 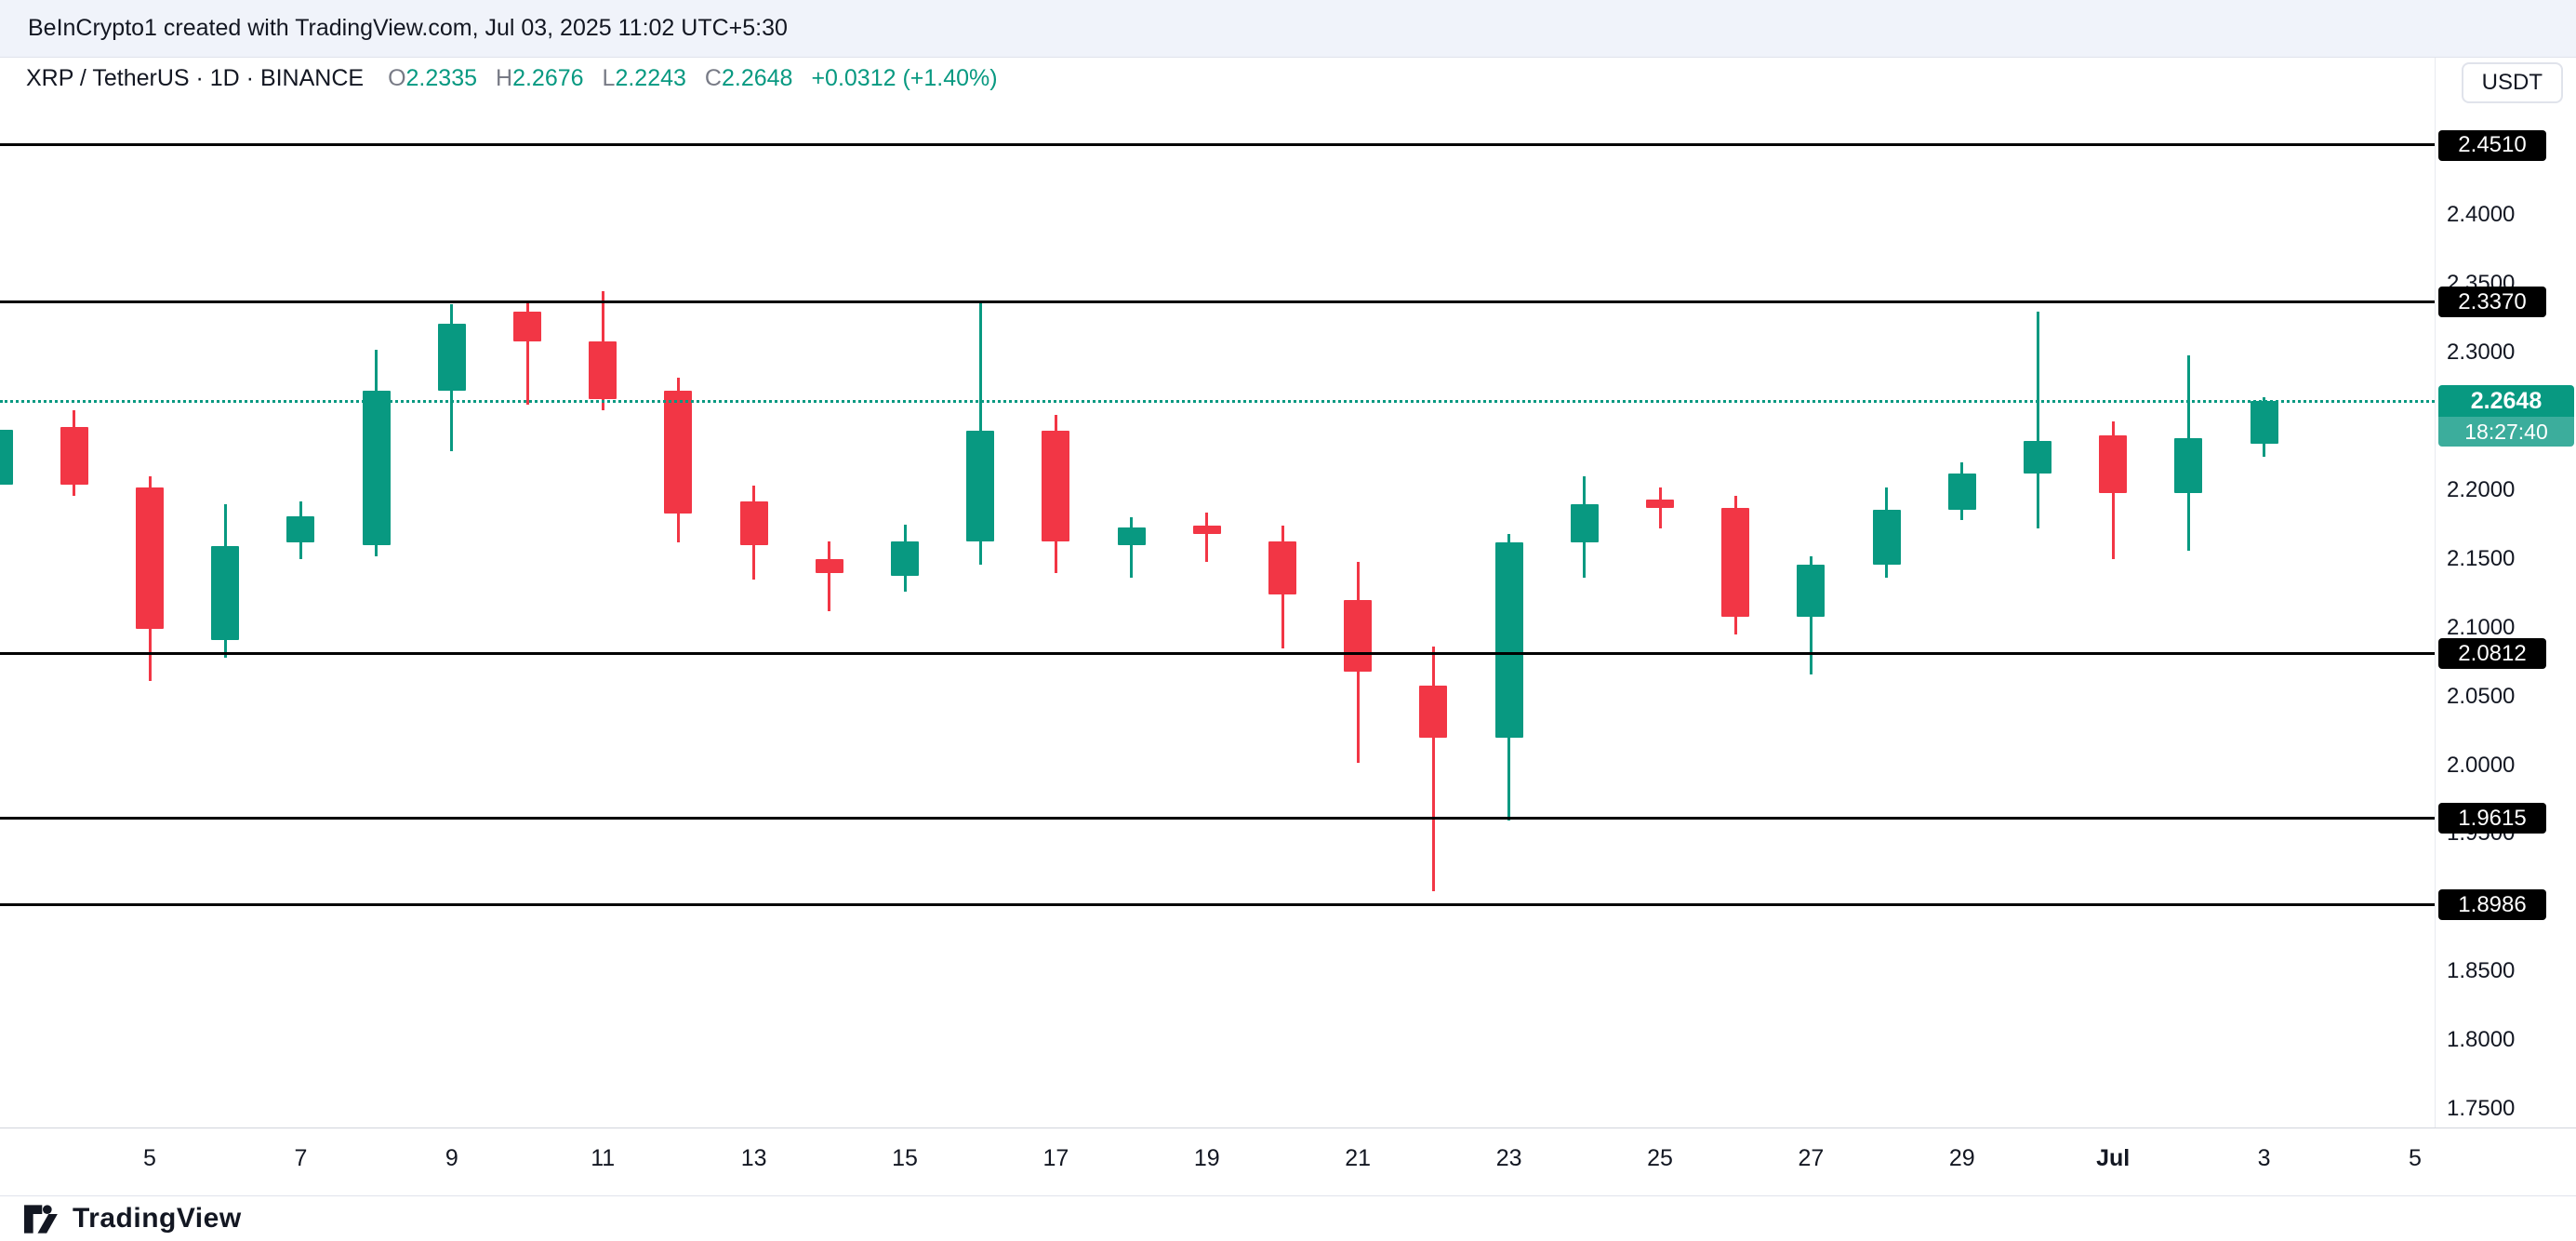 I want to click on ohlc-high: H2.2676, so click(x=540, y=78).